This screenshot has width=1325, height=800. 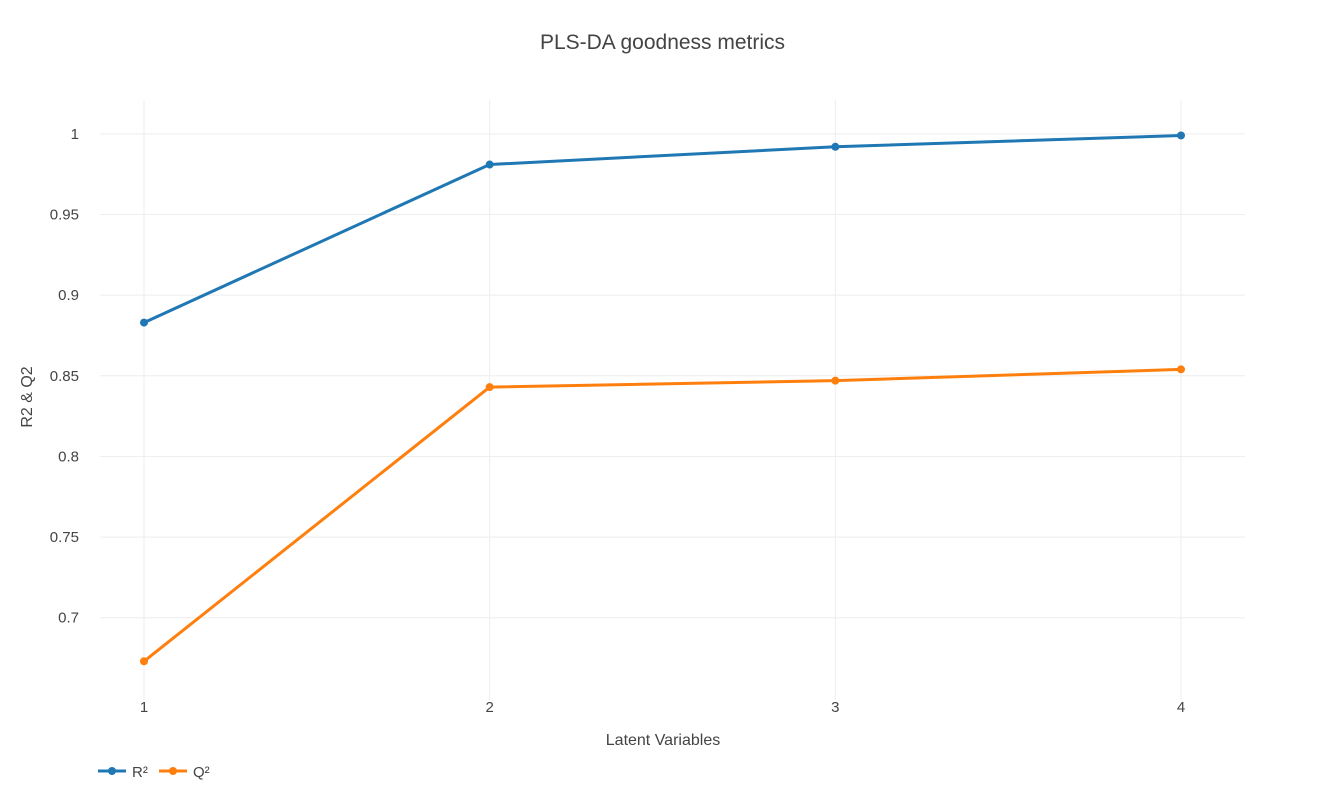 What do you see at coordinates (123, 772) in the screenshot?
I see `legend-item-r2: R²` at bounding box center [123, 772].